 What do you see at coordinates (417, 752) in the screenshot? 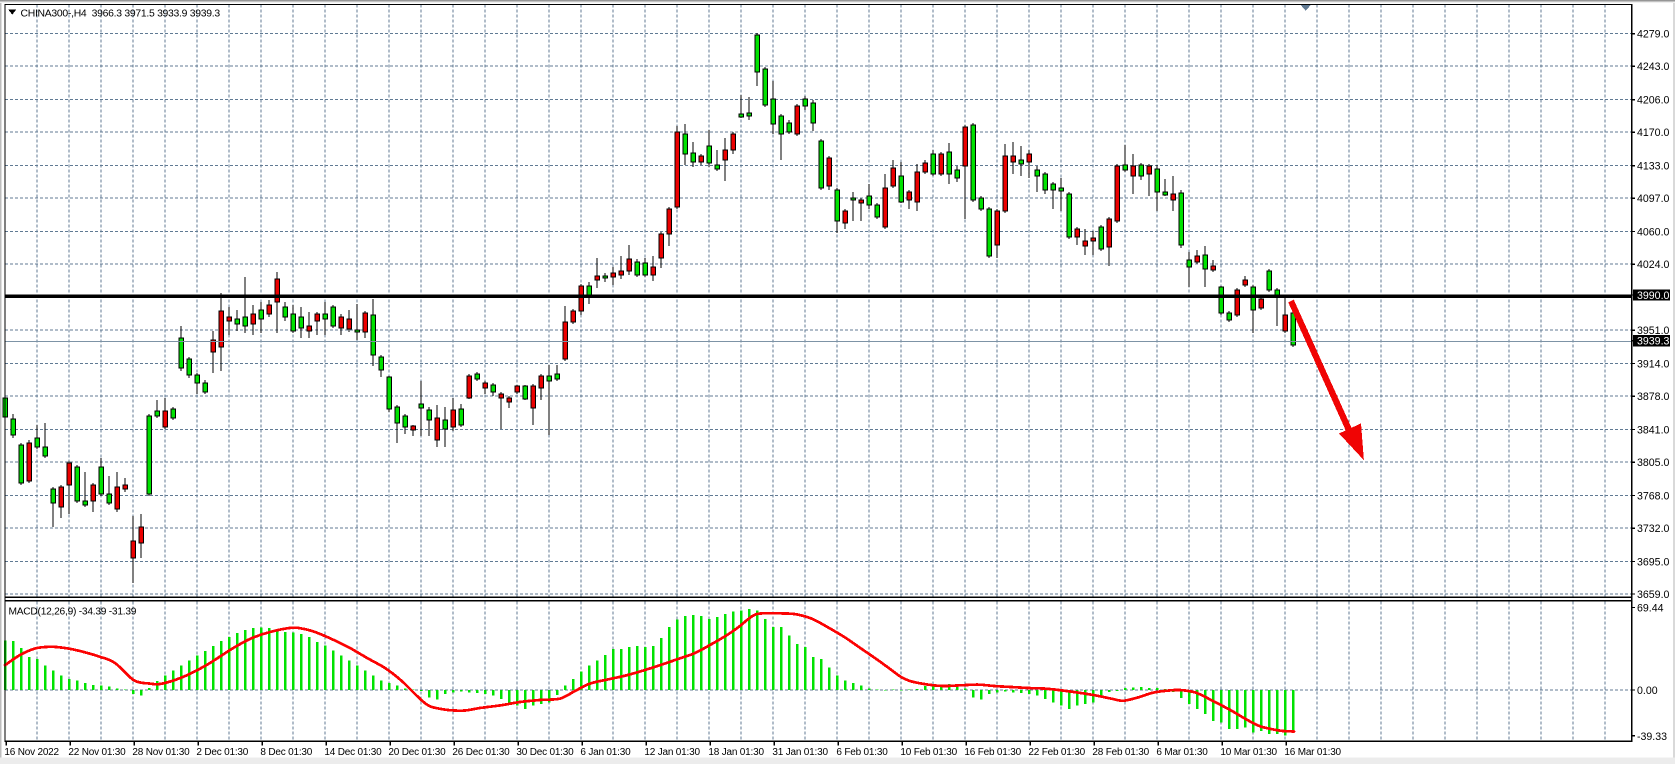
I see `svg-text: 20 Dec 01:30` at bounding box center [417, 752].